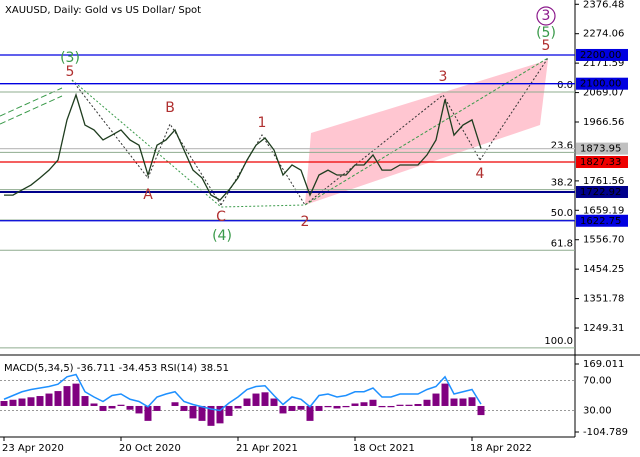 This screenshot has height=457, width=640. Describe the element at coordinates (501, 448) in the screenshot. I see `x-tick-label: 18 Apr 2022` at that location.